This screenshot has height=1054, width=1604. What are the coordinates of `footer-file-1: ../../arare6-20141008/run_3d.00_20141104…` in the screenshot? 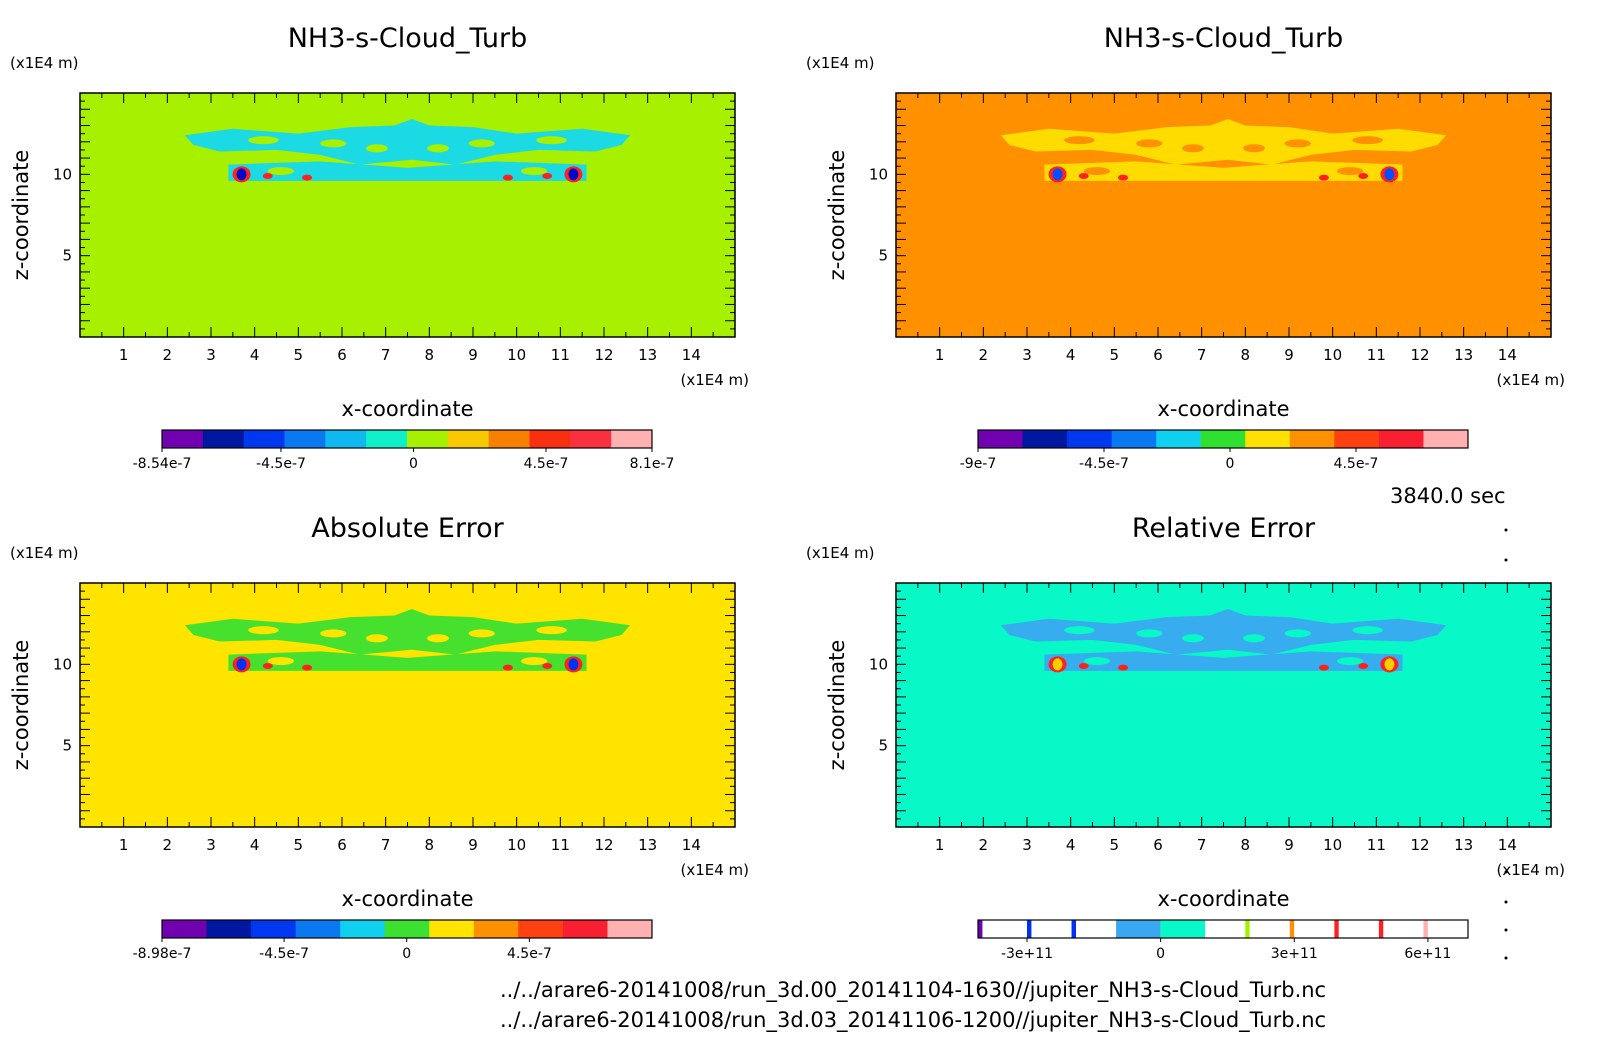 It's located at (913, 990).